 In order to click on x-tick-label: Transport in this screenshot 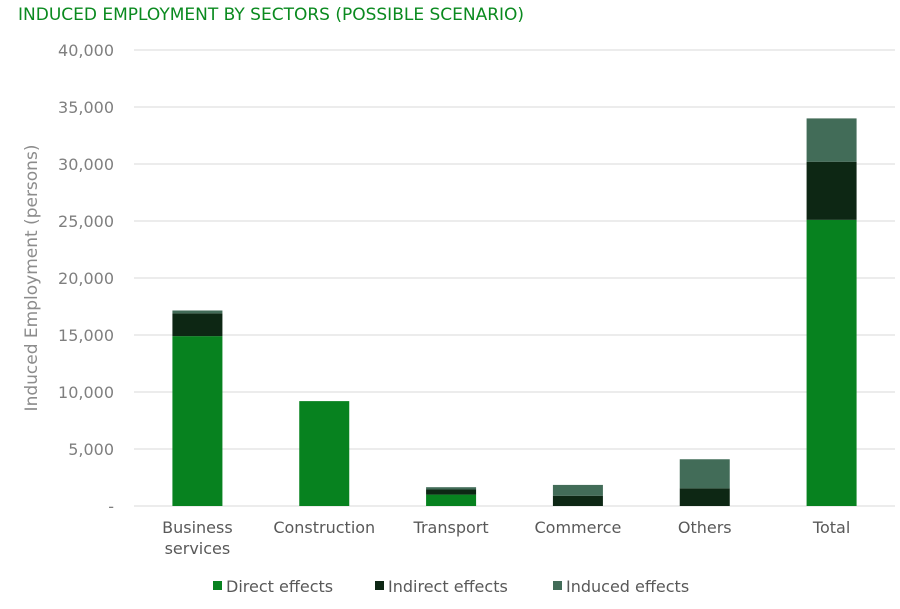, I will do `click(451, 527)`.